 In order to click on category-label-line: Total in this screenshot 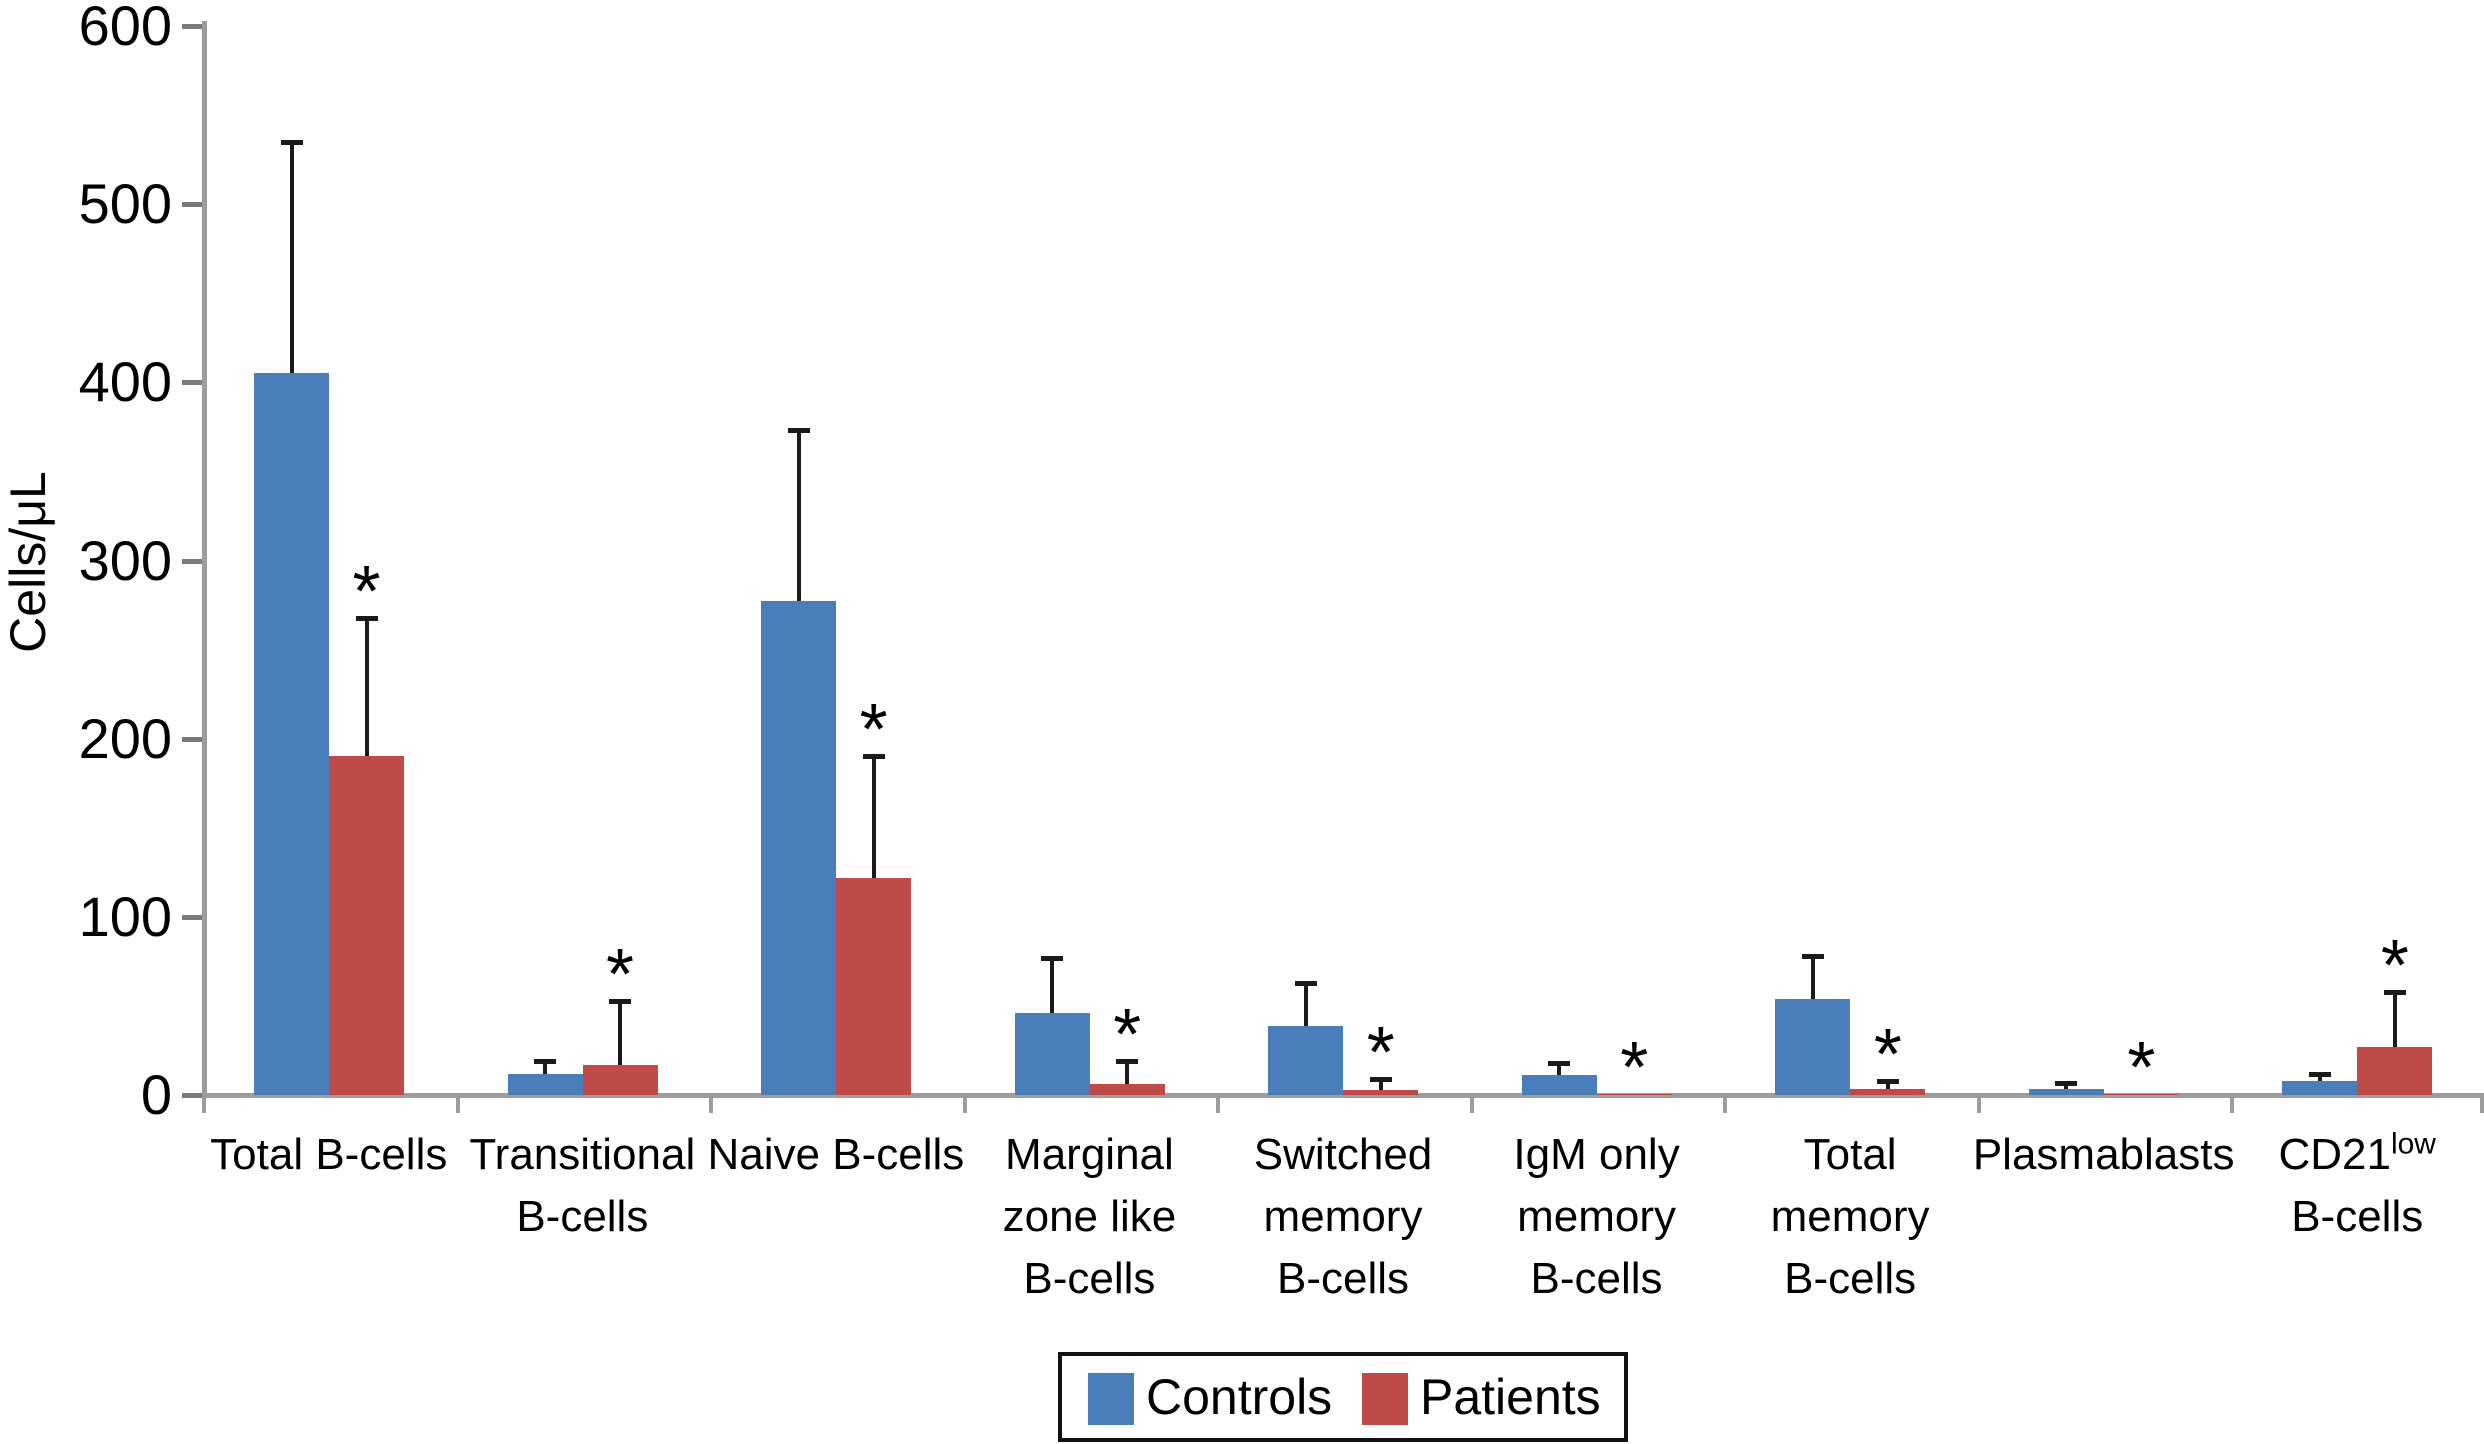, I will do `click(1850, 1154)`.